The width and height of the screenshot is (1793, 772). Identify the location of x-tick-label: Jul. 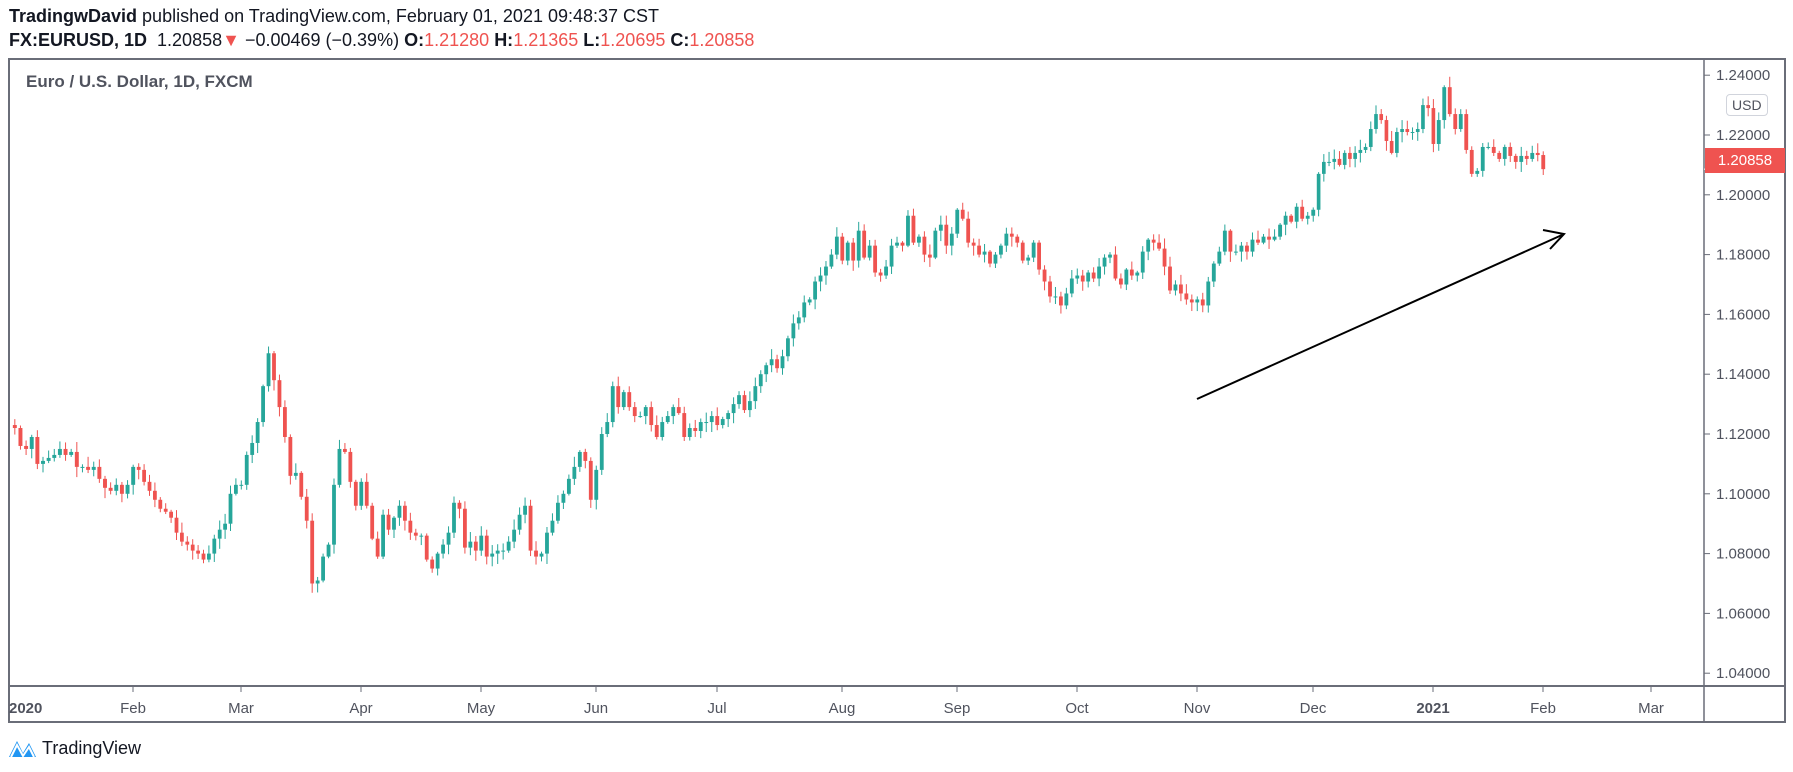
(716, 708).